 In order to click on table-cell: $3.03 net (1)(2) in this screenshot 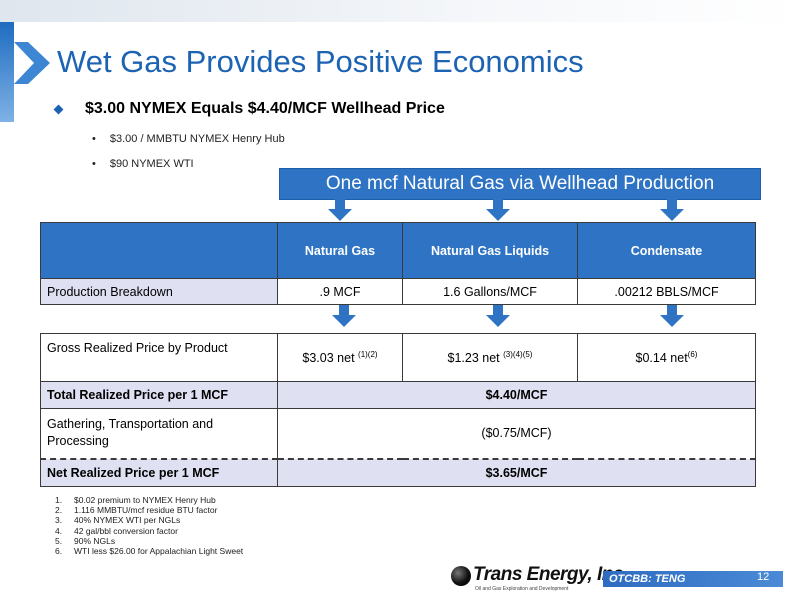, I will do `click(340, 357)`.